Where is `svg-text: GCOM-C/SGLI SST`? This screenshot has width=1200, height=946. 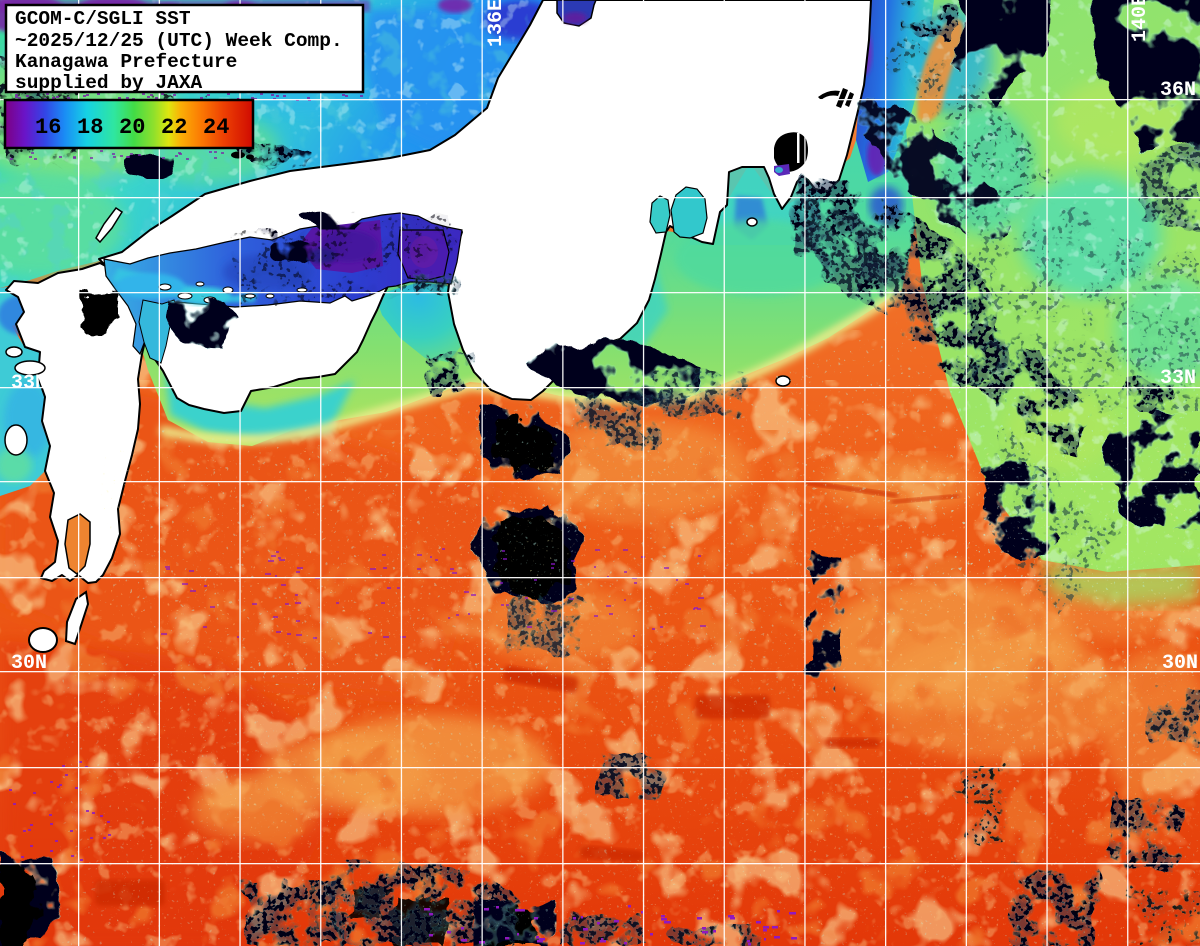 svg-text: GCOM-C/SGLI SST is located at coordinates (103, 19).